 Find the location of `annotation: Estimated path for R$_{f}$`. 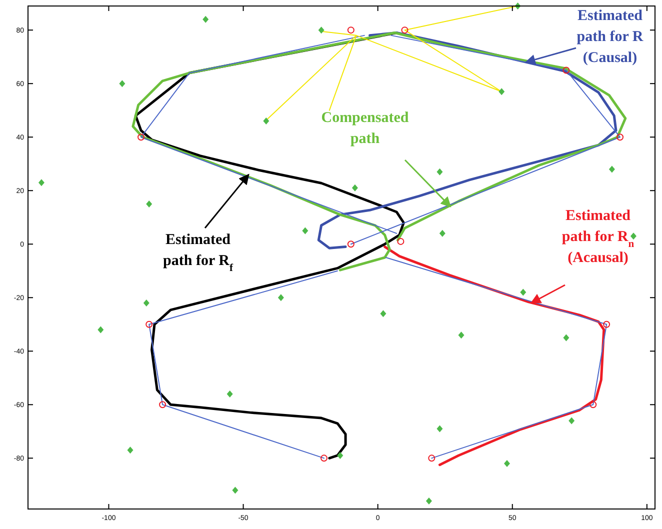

annotation: Estimated path for R$_{f}$ is located at coordinates (198, 253).